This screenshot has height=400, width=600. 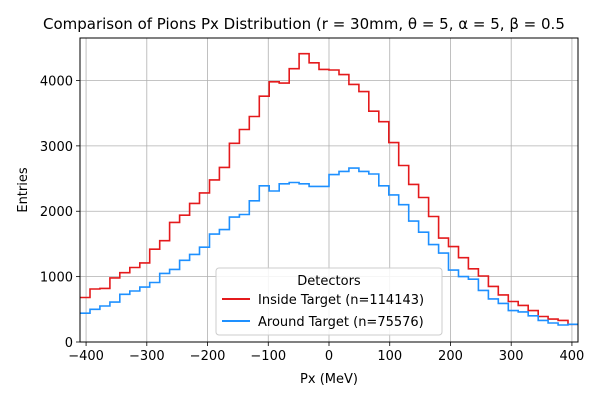 What do you see at coordinates (329, 356) in the screenshot?
I see `x-tick-label: 0` at bounding box center [329, 356].